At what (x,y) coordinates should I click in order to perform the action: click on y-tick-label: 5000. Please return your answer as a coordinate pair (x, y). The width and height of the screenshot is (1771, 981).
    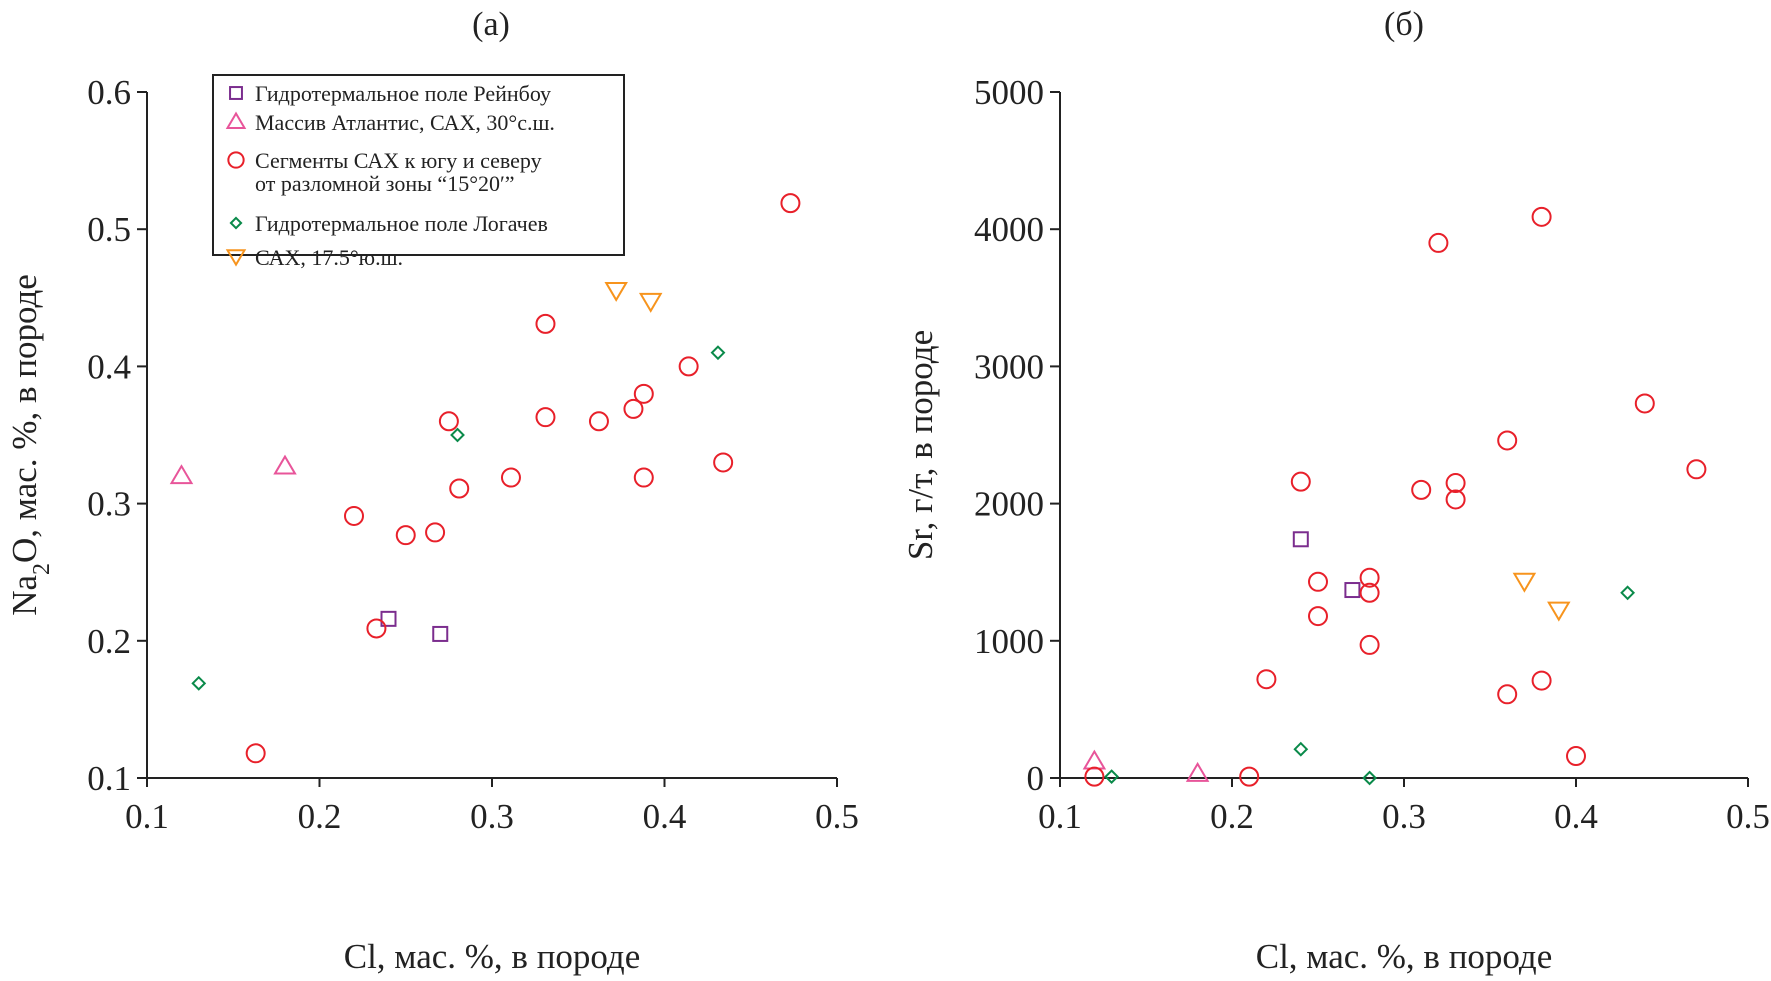
    Looking at the image, I should click on (1009, 92).